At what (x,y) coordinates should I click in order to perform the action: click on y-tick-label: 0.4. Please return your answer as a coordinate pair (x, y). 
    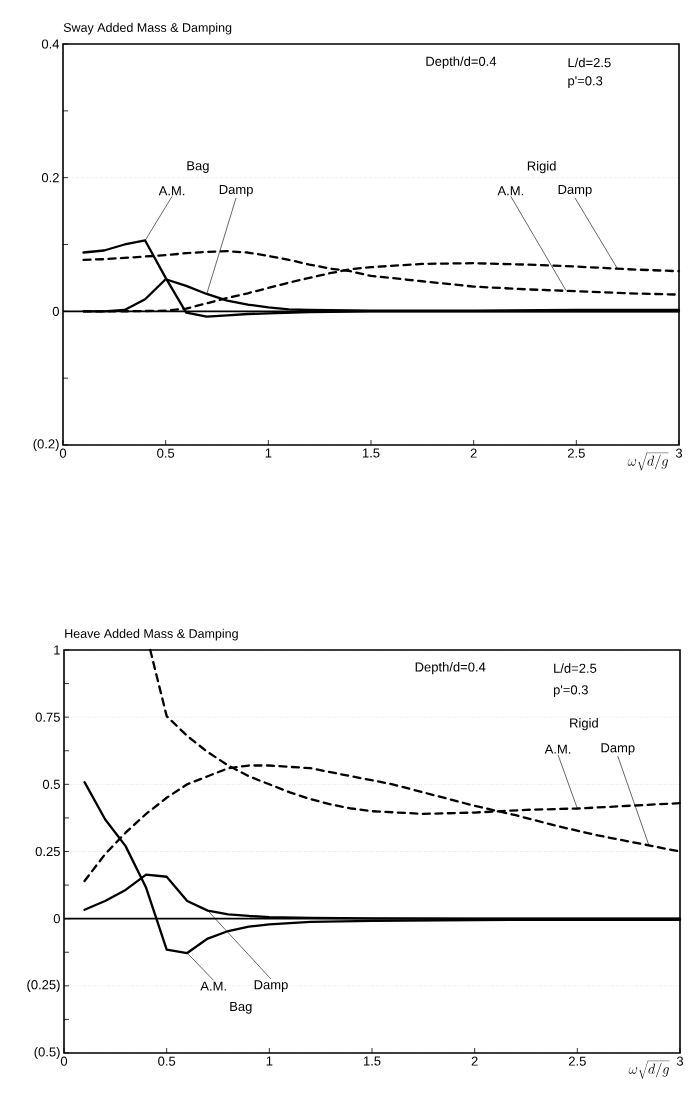
    Looking at the image, I should click on (50, 44).